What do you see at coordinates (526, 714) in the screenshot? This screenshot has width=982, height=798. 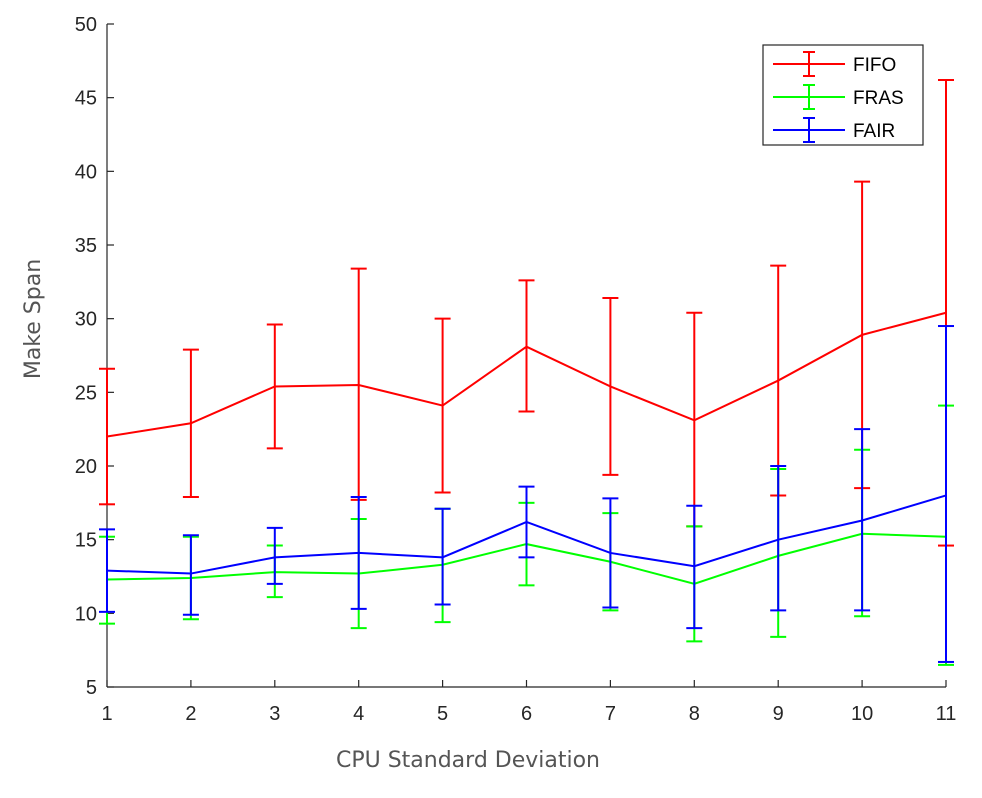 I see `x-tick-label: 6` at bounding box center [526, 714].